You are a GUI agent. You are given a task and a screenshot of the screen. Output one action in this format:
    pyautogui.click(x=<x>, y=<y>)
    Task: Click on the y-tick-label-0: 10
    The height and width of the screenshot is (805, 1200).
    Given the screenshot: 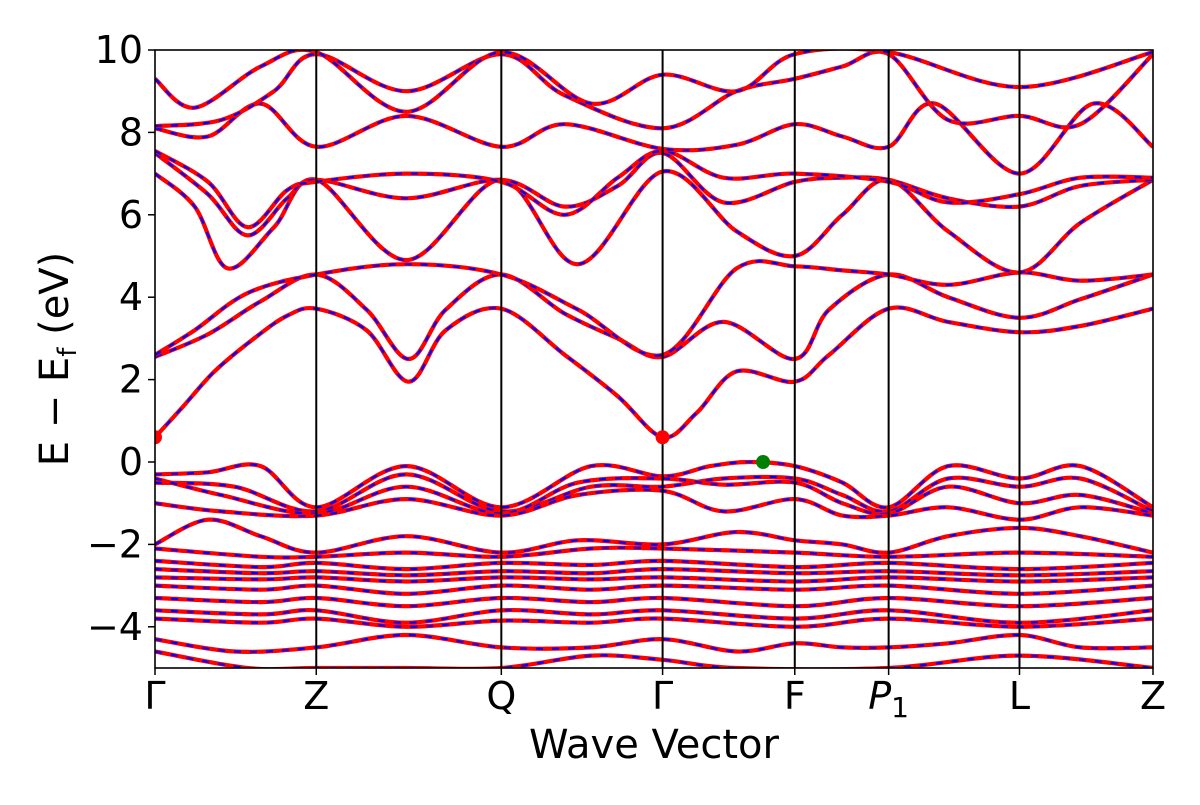 What is the action you would take?
    pyautogui.click(x=119, y=50)
    